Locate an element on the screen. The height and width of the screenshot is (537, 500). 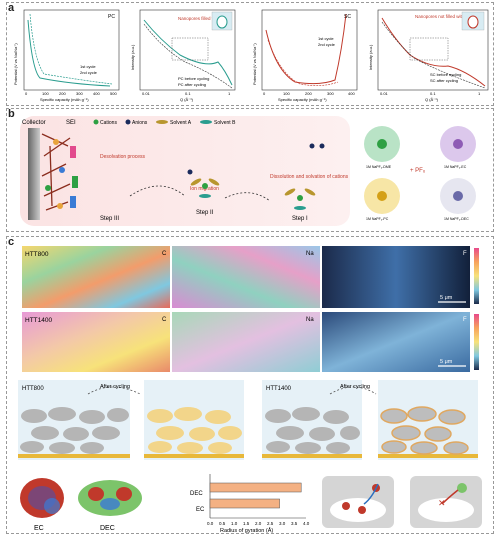
plus-pf6: + PF₆ is located at coordinates (418, 171).